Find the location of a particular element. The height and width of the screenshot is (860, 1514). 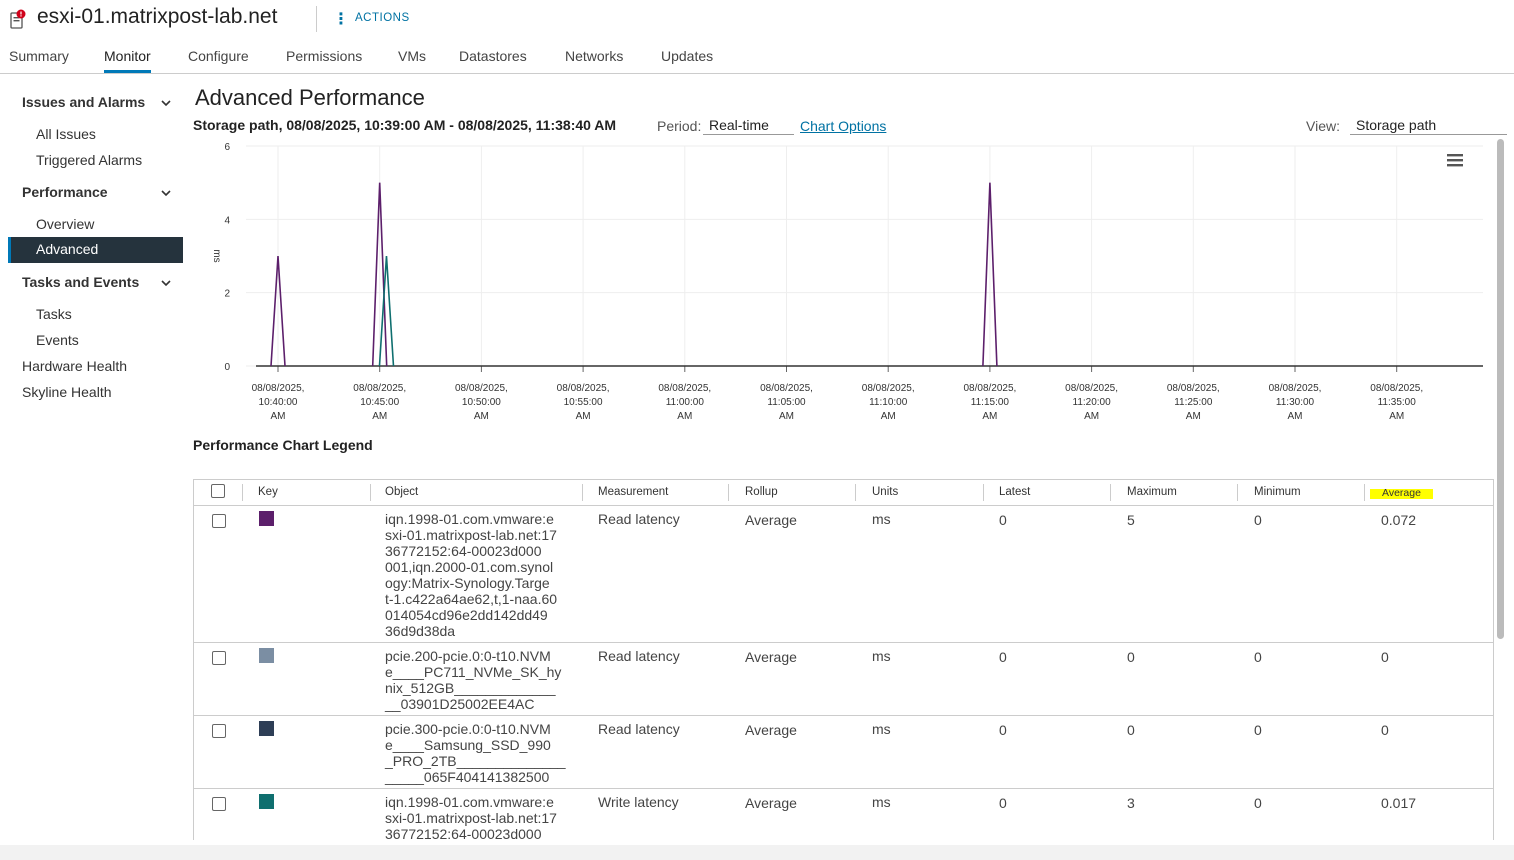

x-tick-label: 10:45:00 is located at coordinates (379, 402).